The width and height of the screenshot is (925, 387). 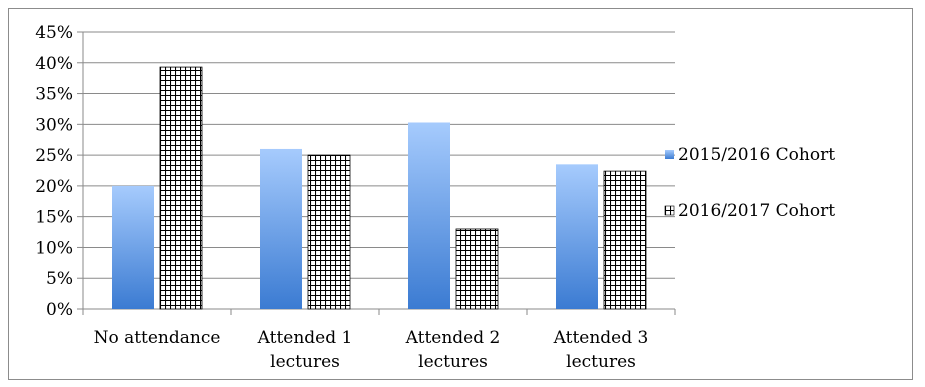 I want to click on y-tick-label: 5%, so click(x=59, y=279).